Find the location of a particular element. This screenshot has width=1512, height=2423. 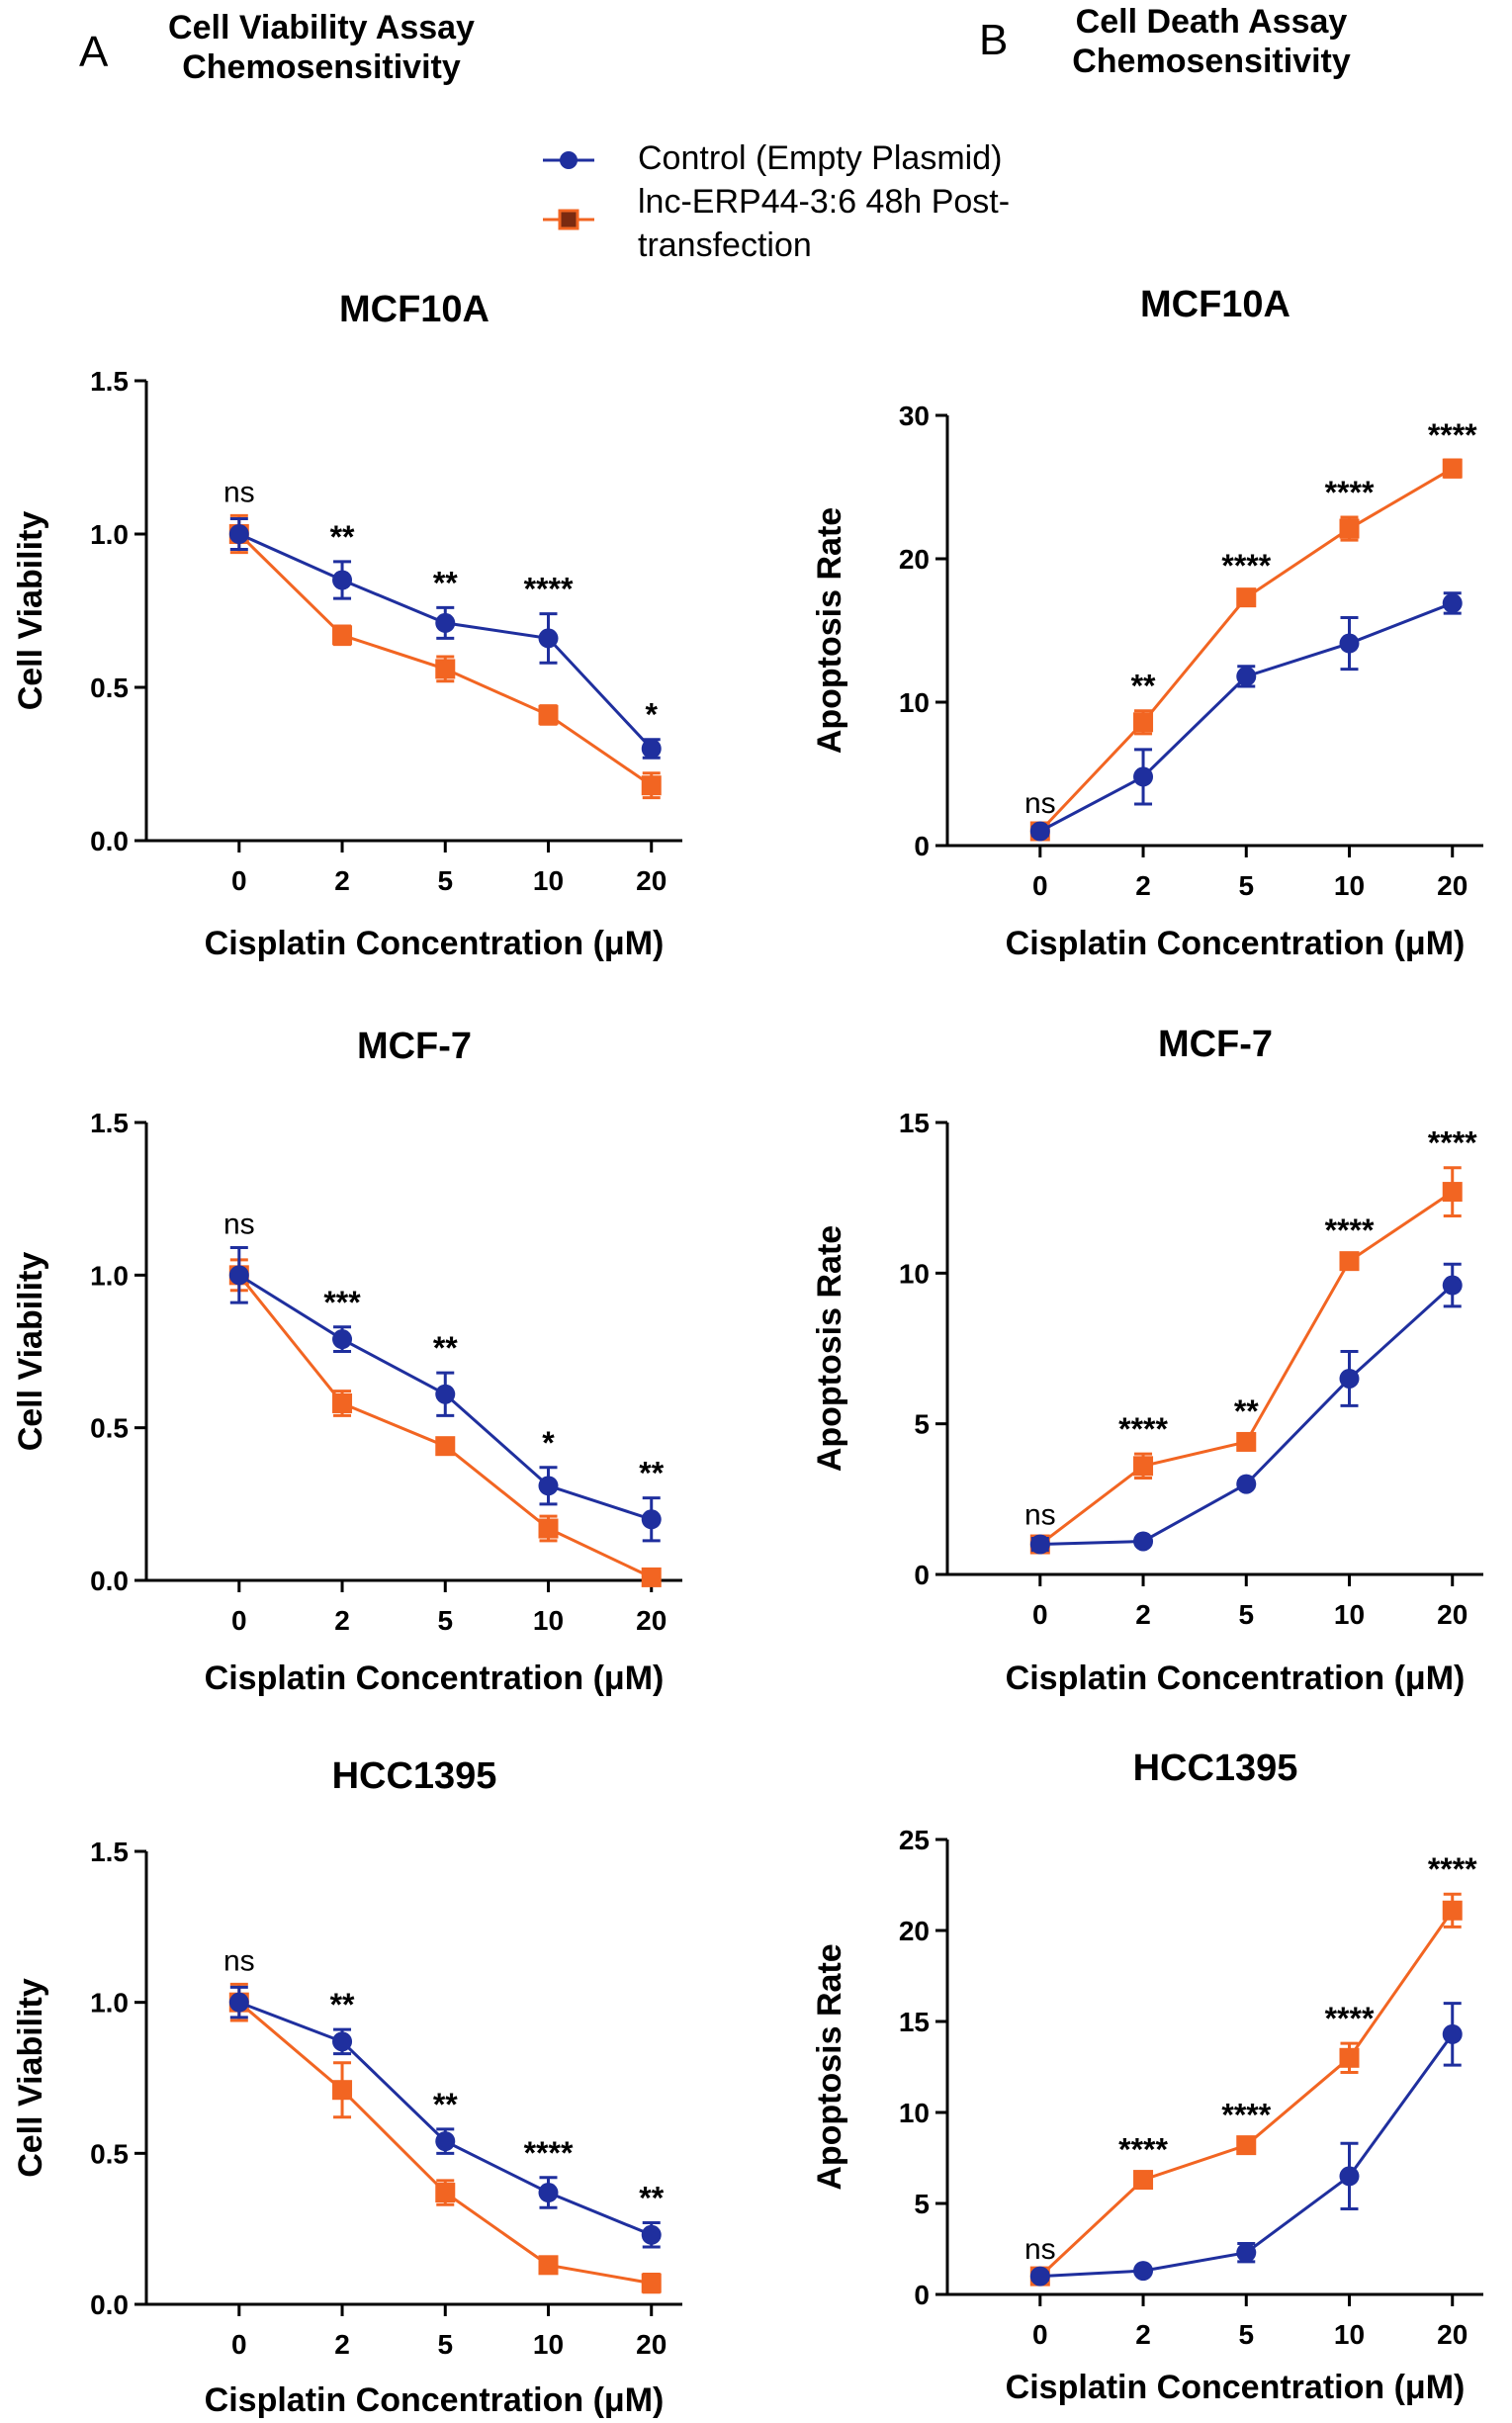

legend-lnc-label-line2: transfection is located at coordinates (725, 245).